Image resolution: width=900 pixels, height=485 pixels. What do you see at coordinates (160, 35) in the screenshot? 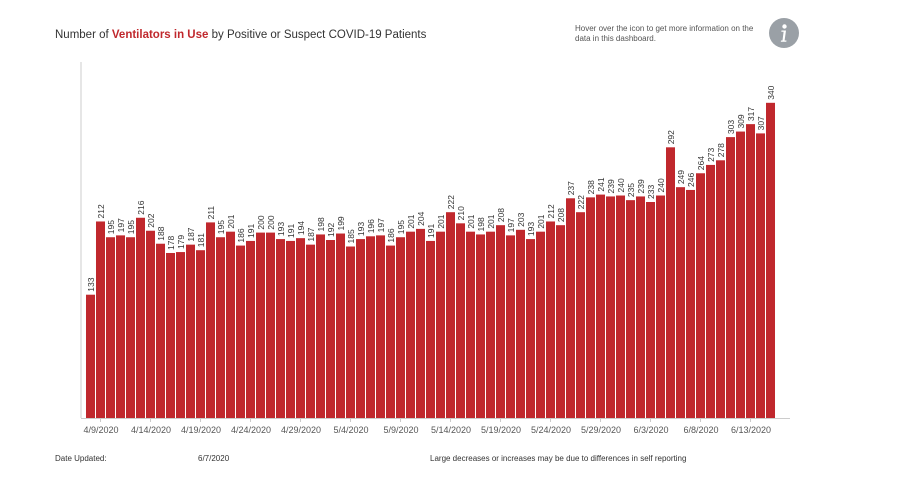
I see `title-highlight: Ventilators in Use` at bounding box center [160, 35].